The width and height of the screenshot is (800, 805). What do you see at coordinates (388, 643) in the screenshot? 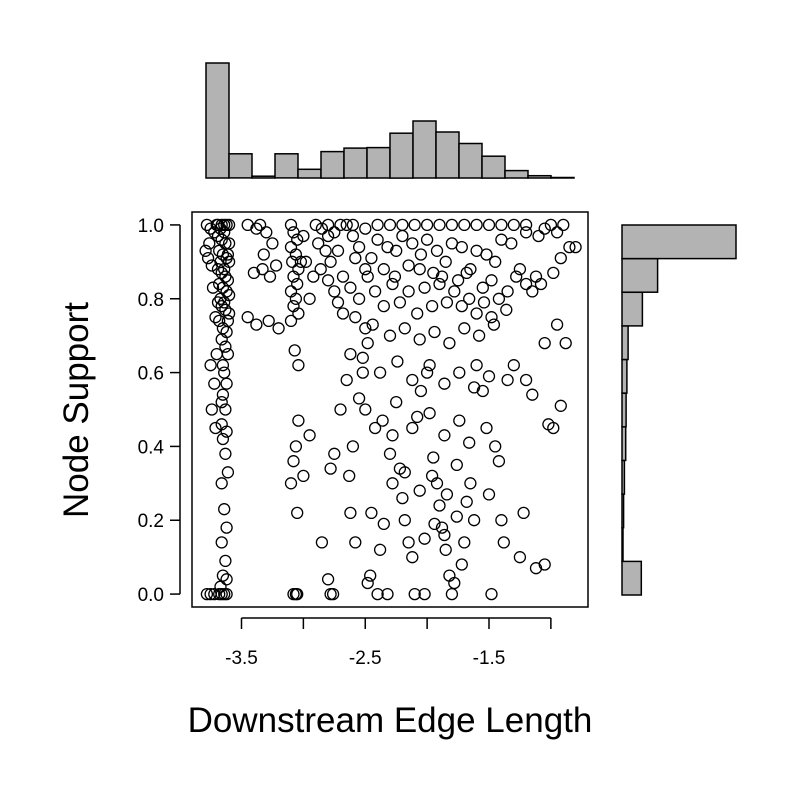
I see `x-axis: -3.5 -2.5 -1.5` at bounding box center [388, 643].